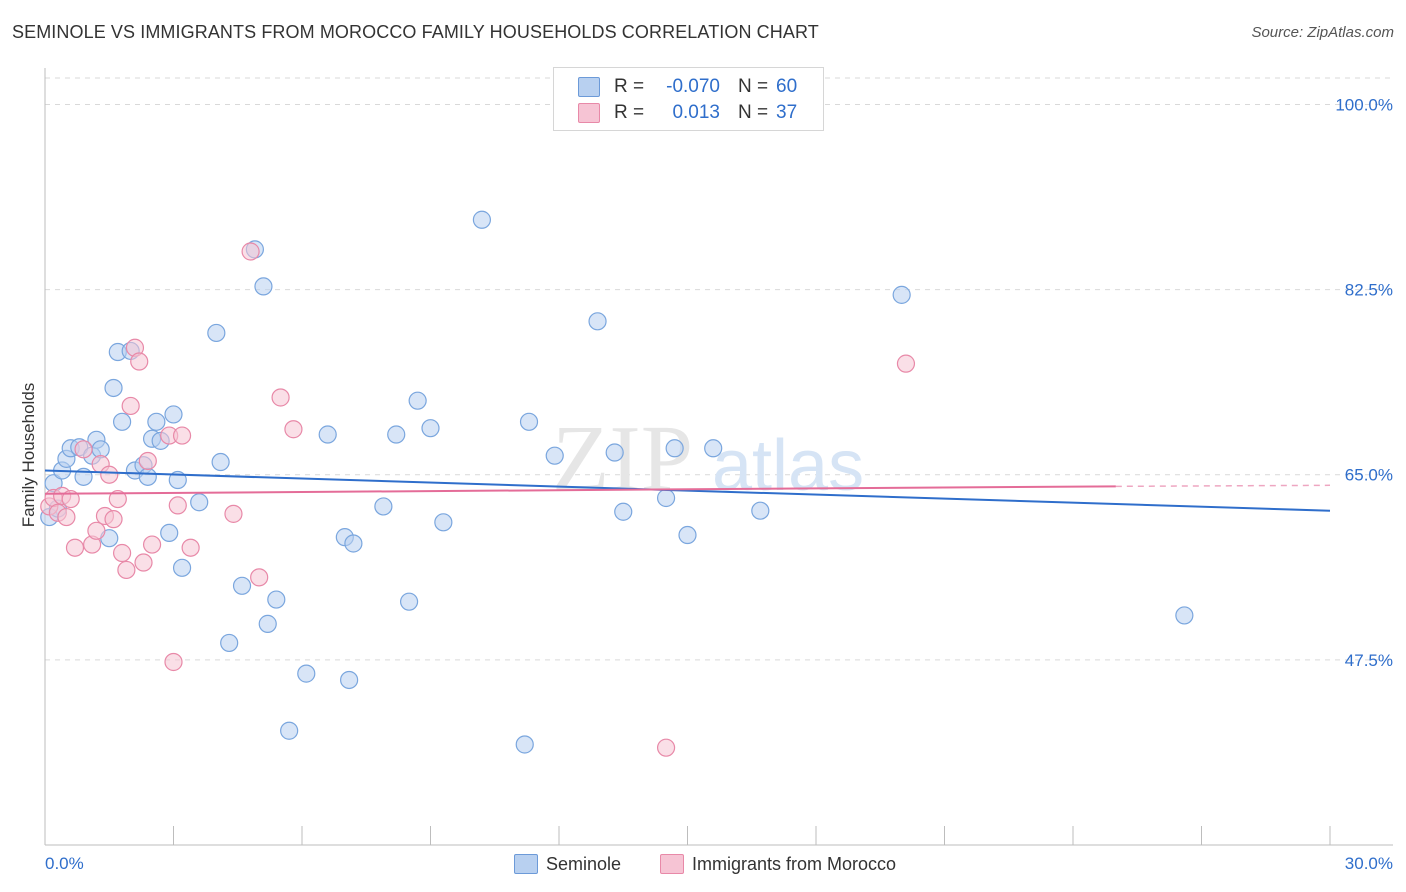 This screenshot has height=892, width=1406. Describe the element at coordinates (28, 455) in the screenshot. I see `y-axis-label: Family Households` at that location.